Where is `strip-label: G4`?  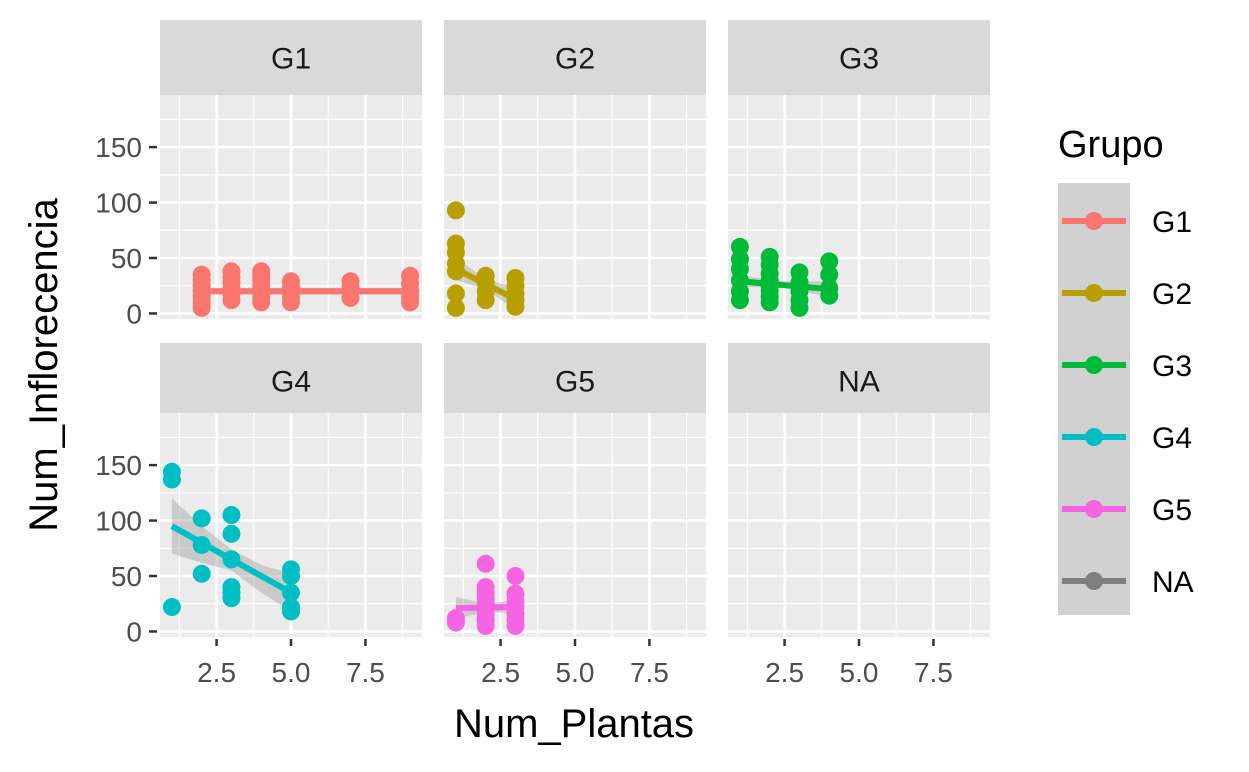
strip-label: G4 is located at coordinates (291, 382).